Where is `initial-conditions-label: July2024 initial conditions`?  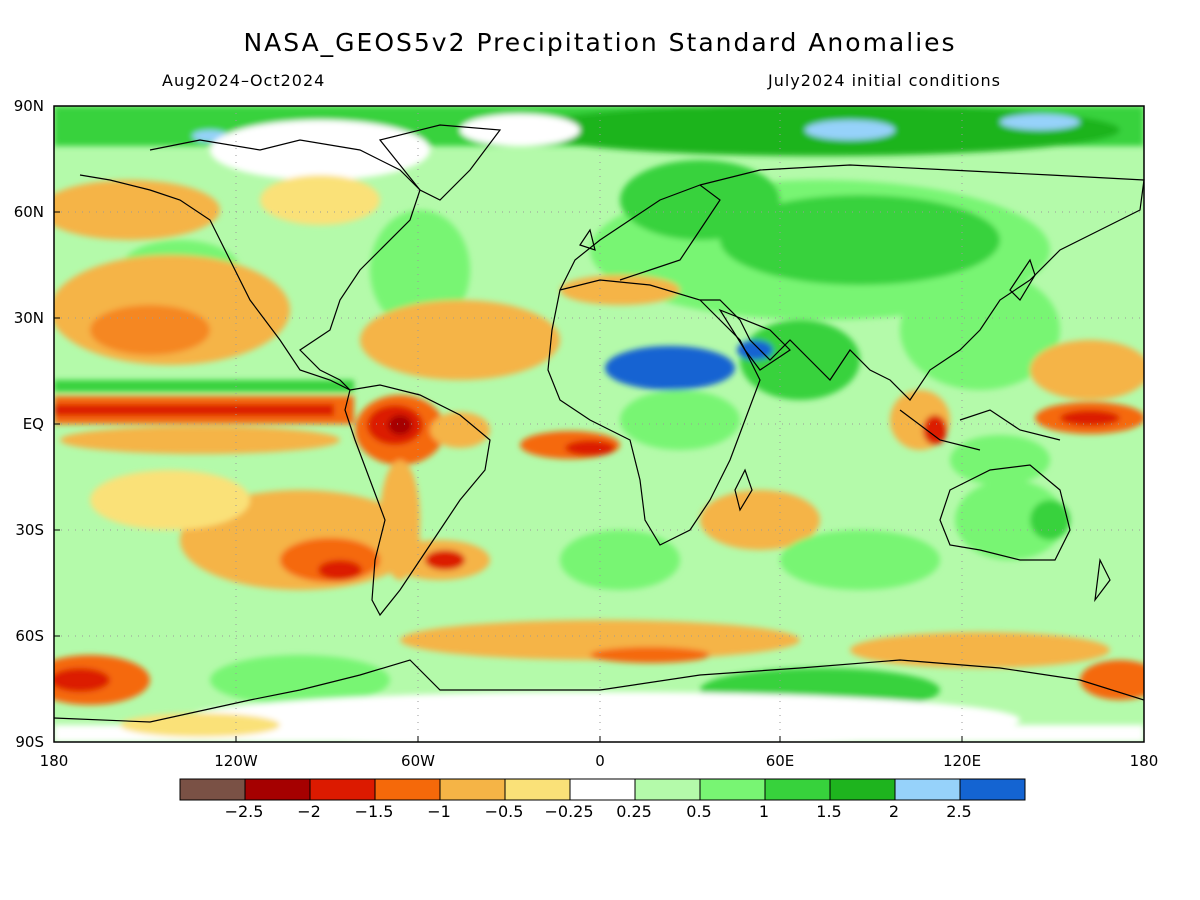 initial-conditions-label: July2024 initial conditions is located at coordinates (884, 80).